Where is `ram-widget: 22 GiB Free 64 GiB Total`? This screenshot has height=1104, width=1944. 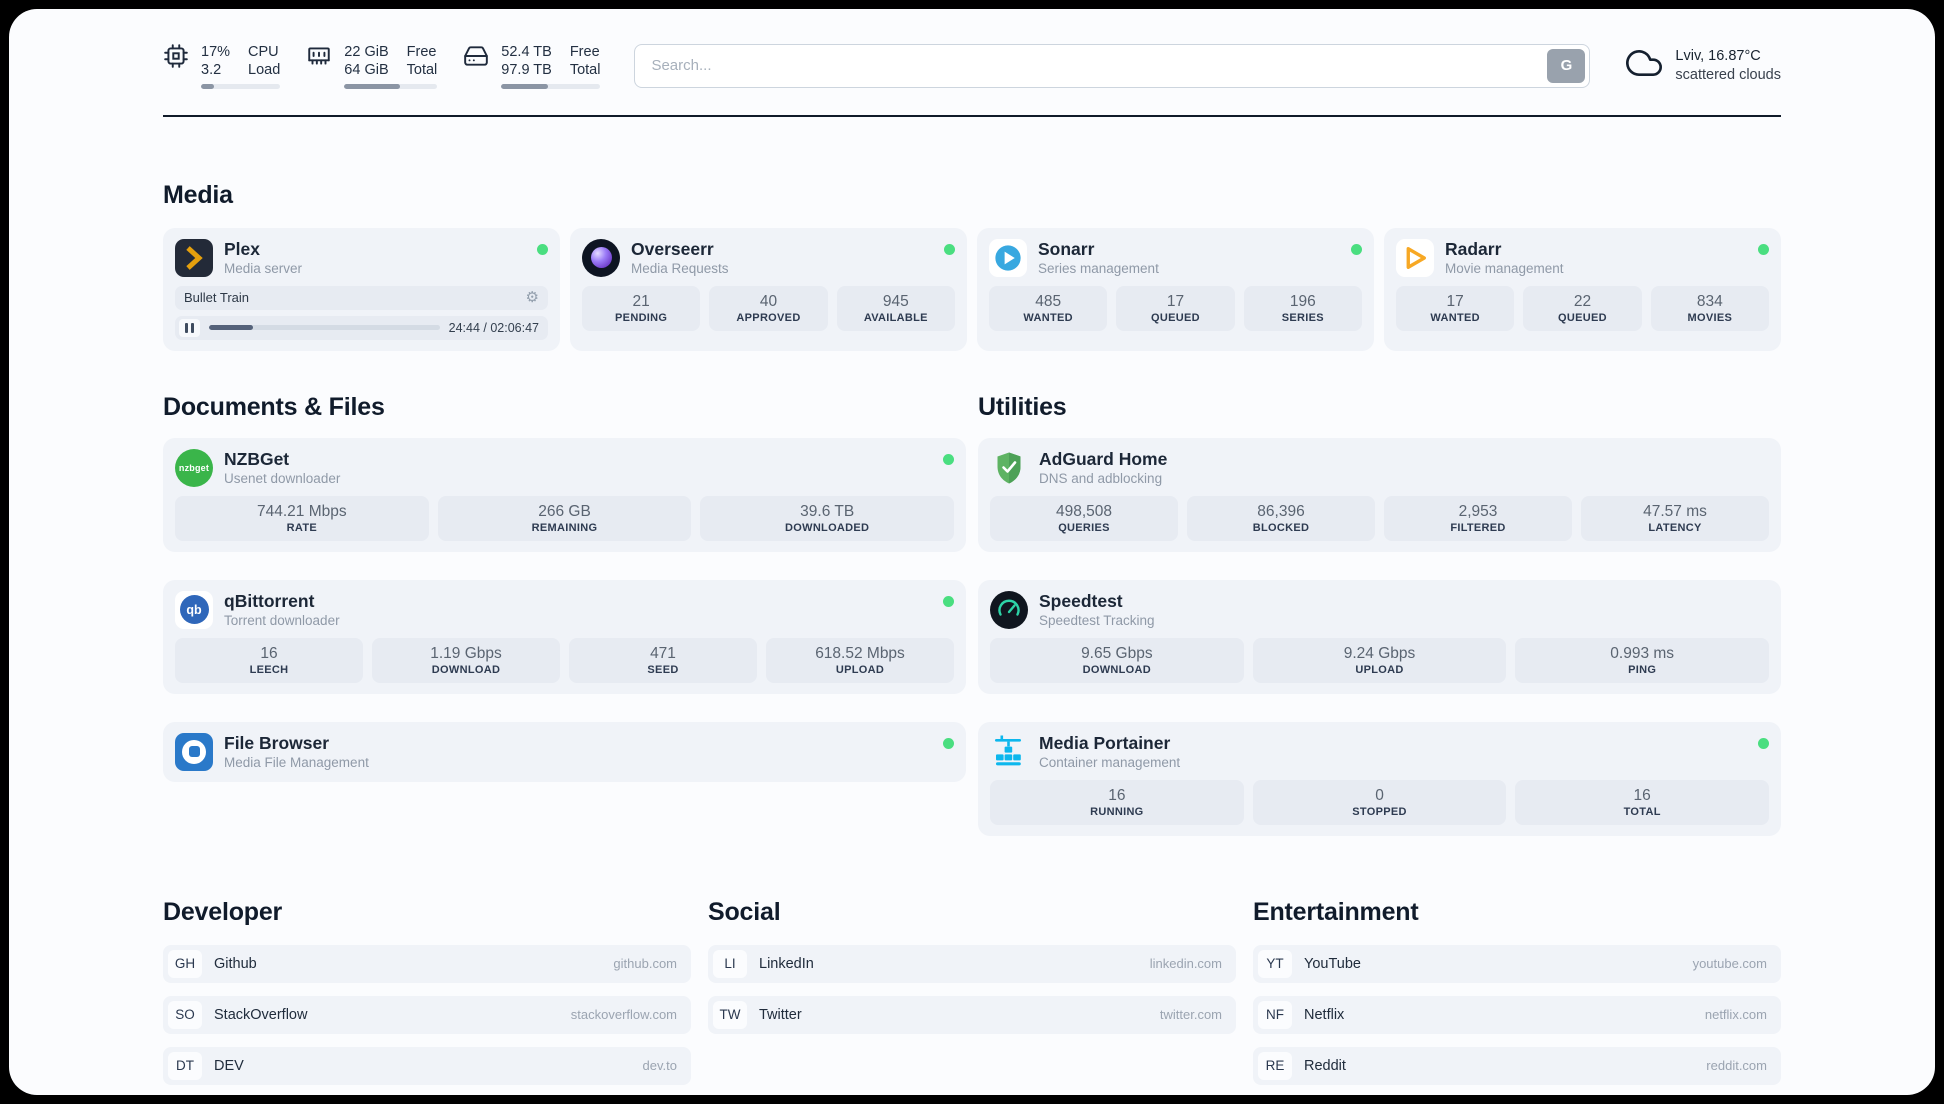 ram-widget: 22 GiB Free 64 GiB Total is located at coordinates (372, 66).